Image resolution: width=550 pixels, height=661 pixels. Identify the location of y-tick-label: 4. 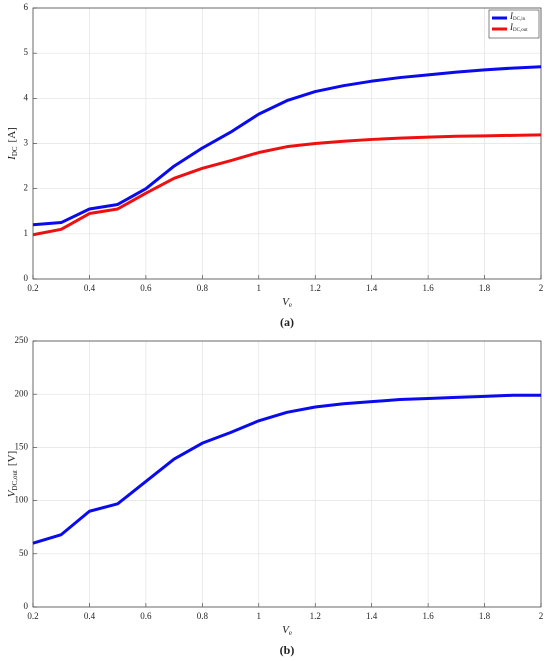
(26, 97).